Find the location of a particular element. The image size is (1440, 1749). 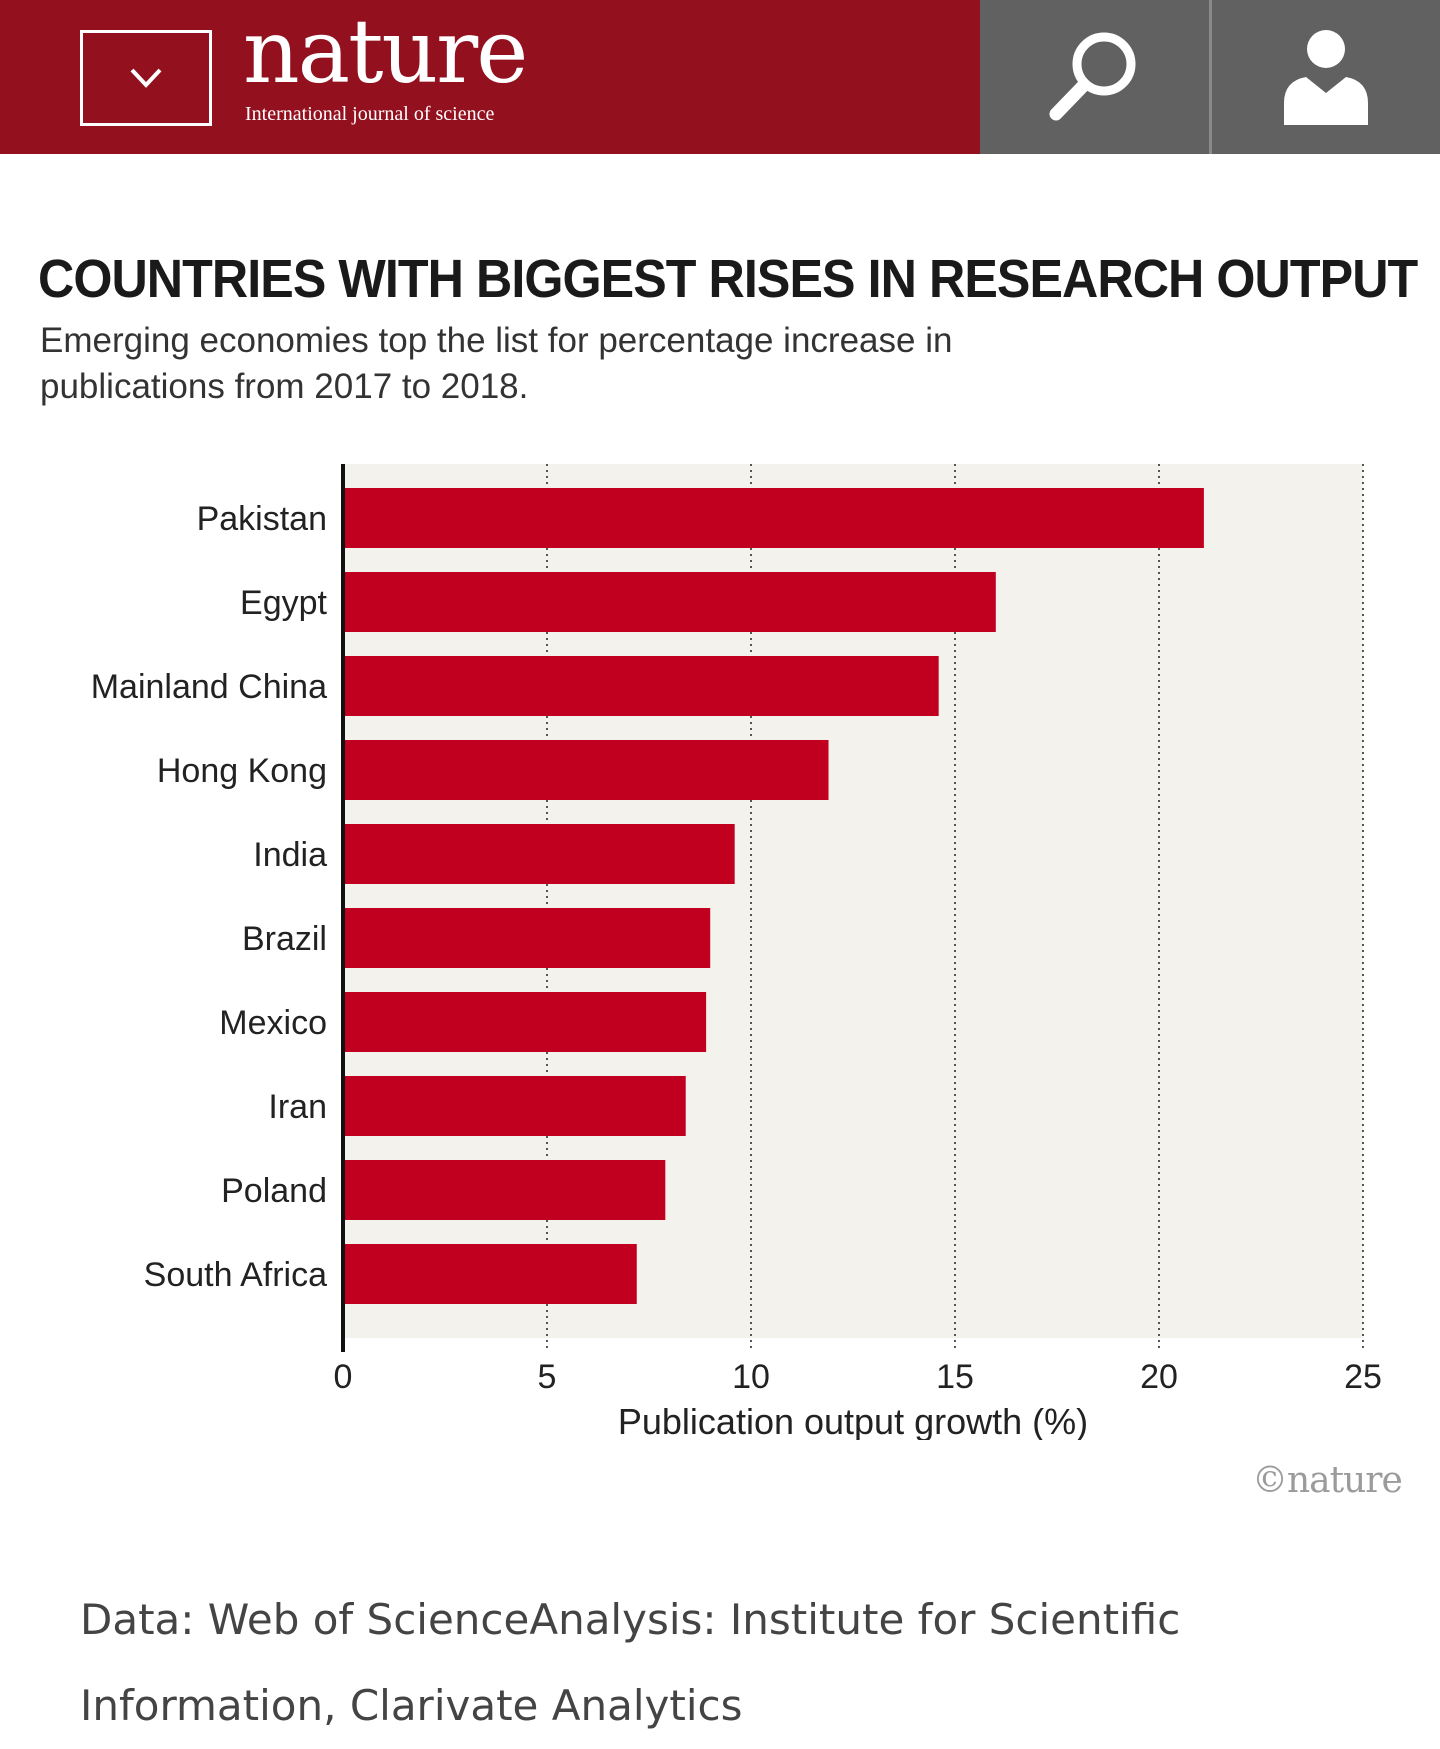

category-label: Mainland China is located at coordinates (209, 687).